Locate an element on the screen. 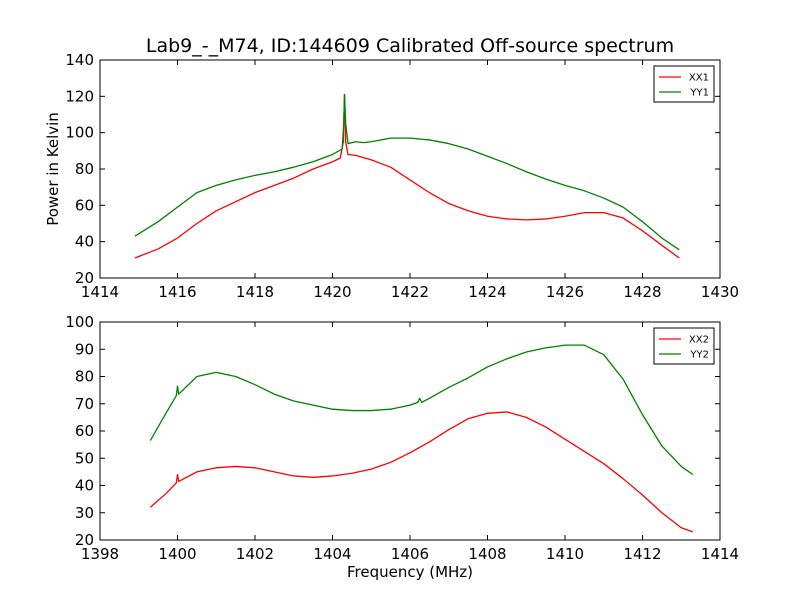 Image resolution: width=800 pixels, height=600 pixels. x-tick-label: 1422 is located at coordinates (410, 292).